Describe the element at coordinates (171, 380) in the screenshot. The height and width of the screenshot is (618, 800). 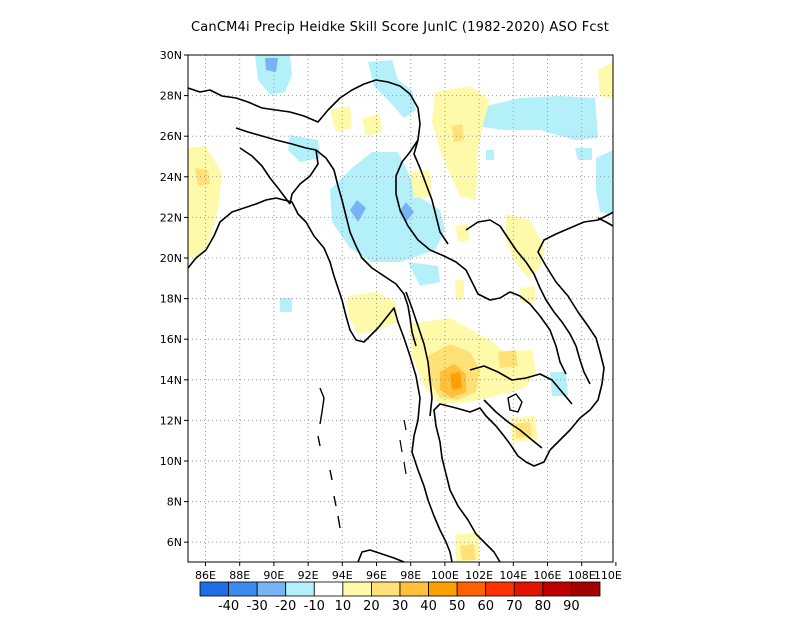
I see `latitude-label: 14N` at that location.